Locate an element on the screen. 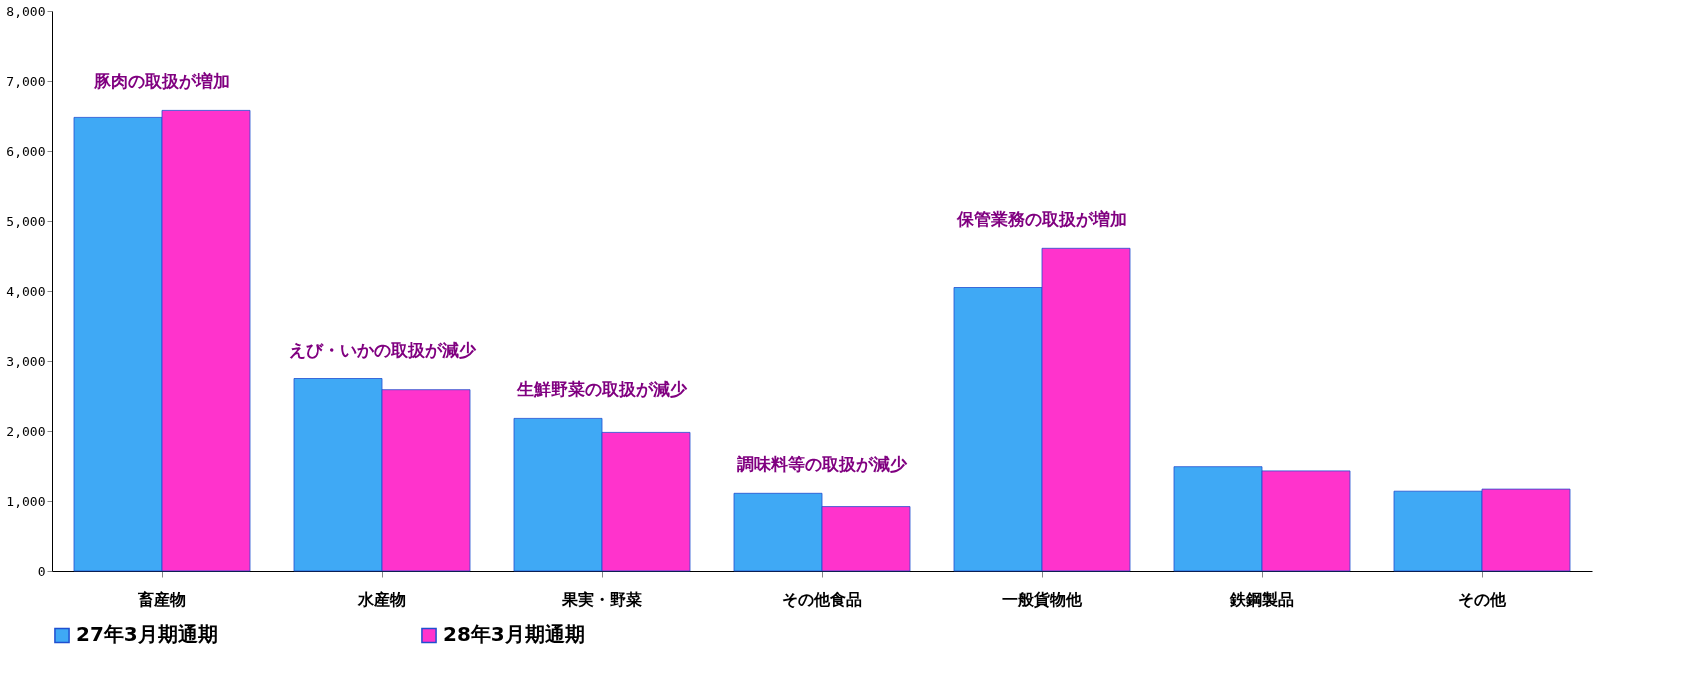  x-tick-label: 果実・野菜 is located at coordinates (601, 599).